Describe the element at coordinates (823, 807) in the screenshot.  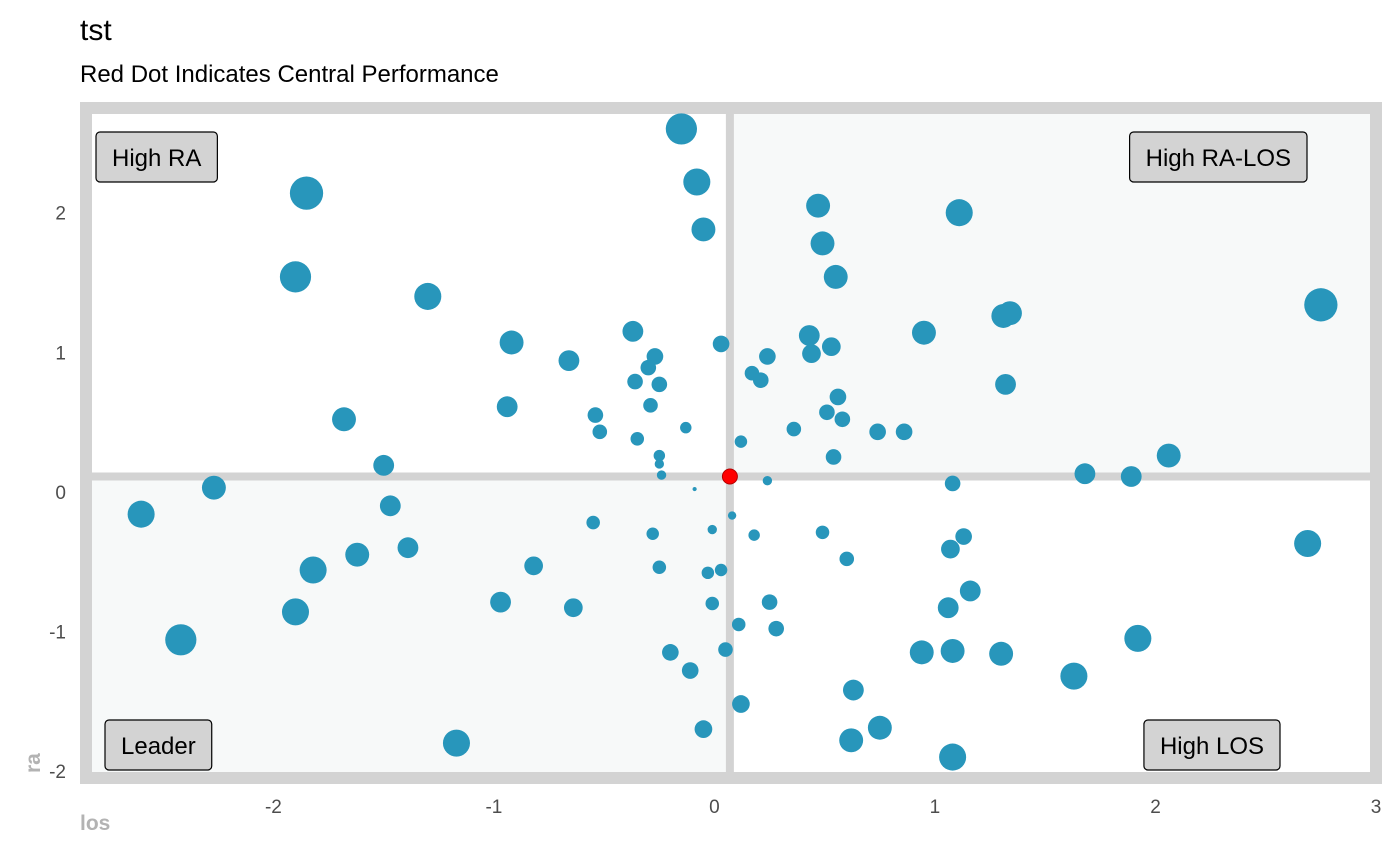
I see `x-axis-ticks: -2 -1 0 1 2 3` at that location.